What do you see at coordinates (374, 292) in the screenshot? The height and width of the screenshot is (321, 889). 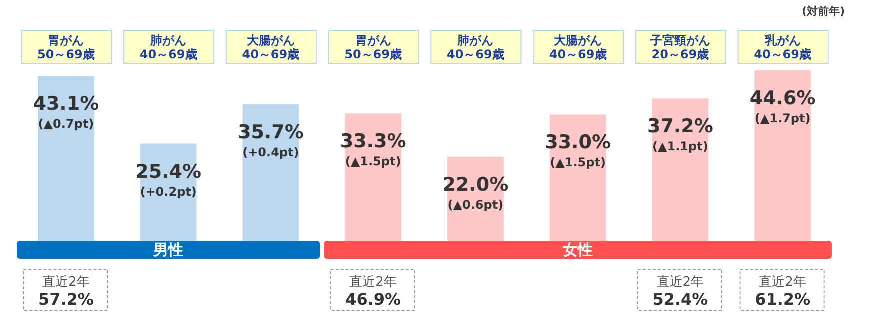 I see `text: 直近2年 46.9%` at bounding box center [374, 292].